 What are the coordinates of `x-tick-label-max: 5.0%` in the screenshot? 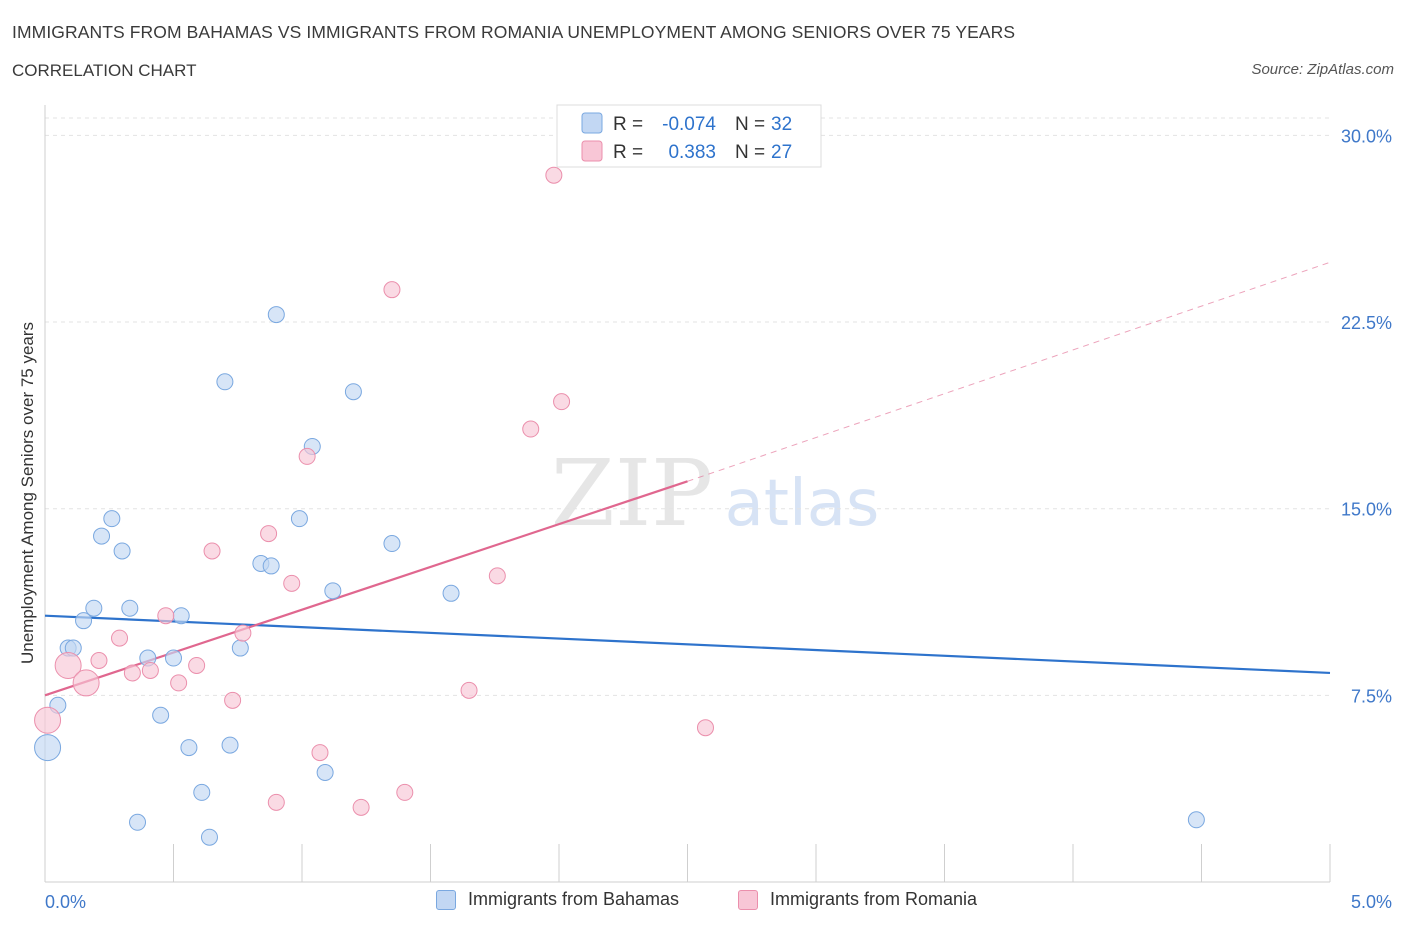 It's located at (1371, 902).